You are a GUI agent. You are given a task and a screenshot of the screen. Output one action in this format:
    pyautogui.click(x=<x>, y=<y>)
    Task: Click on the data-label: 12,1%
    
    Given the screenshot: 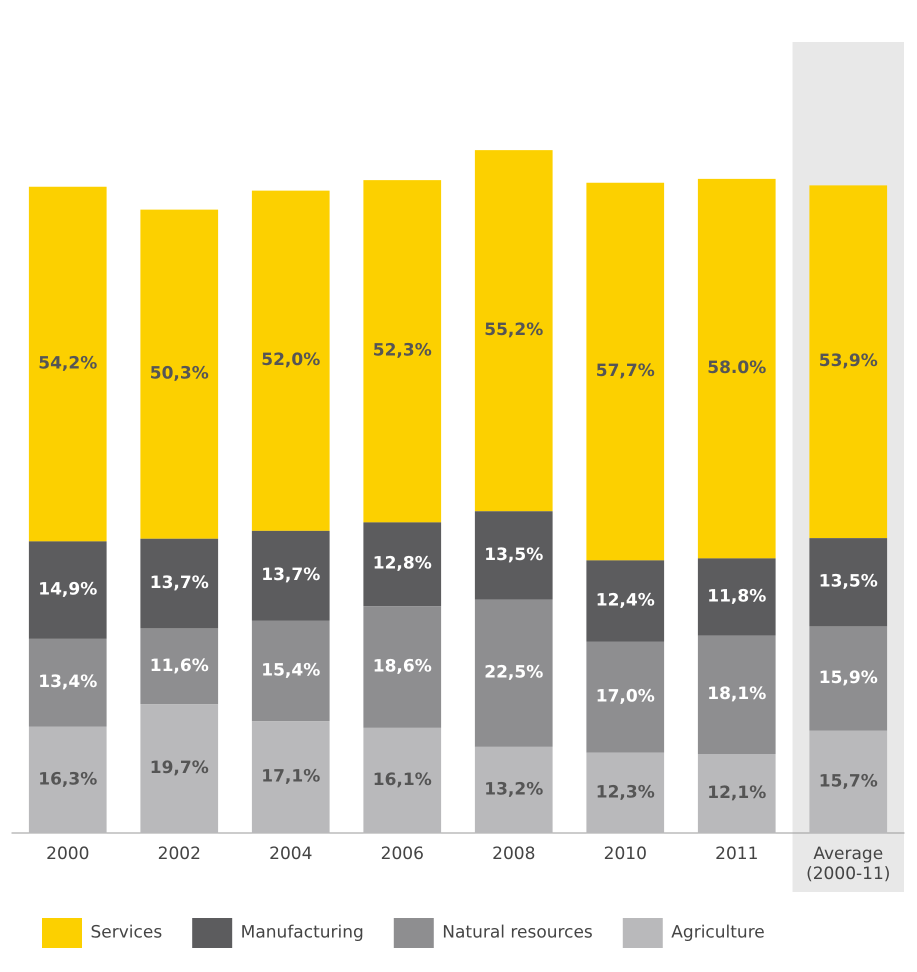 What is the action you would take?
    pyautogui.click(x=736, y=793)
    